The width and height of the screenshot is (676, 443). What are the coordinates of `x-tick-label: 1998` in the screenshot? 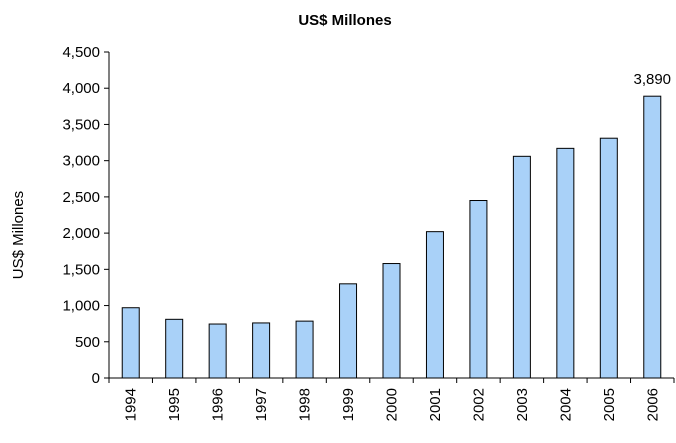 It's located at (305, 404).